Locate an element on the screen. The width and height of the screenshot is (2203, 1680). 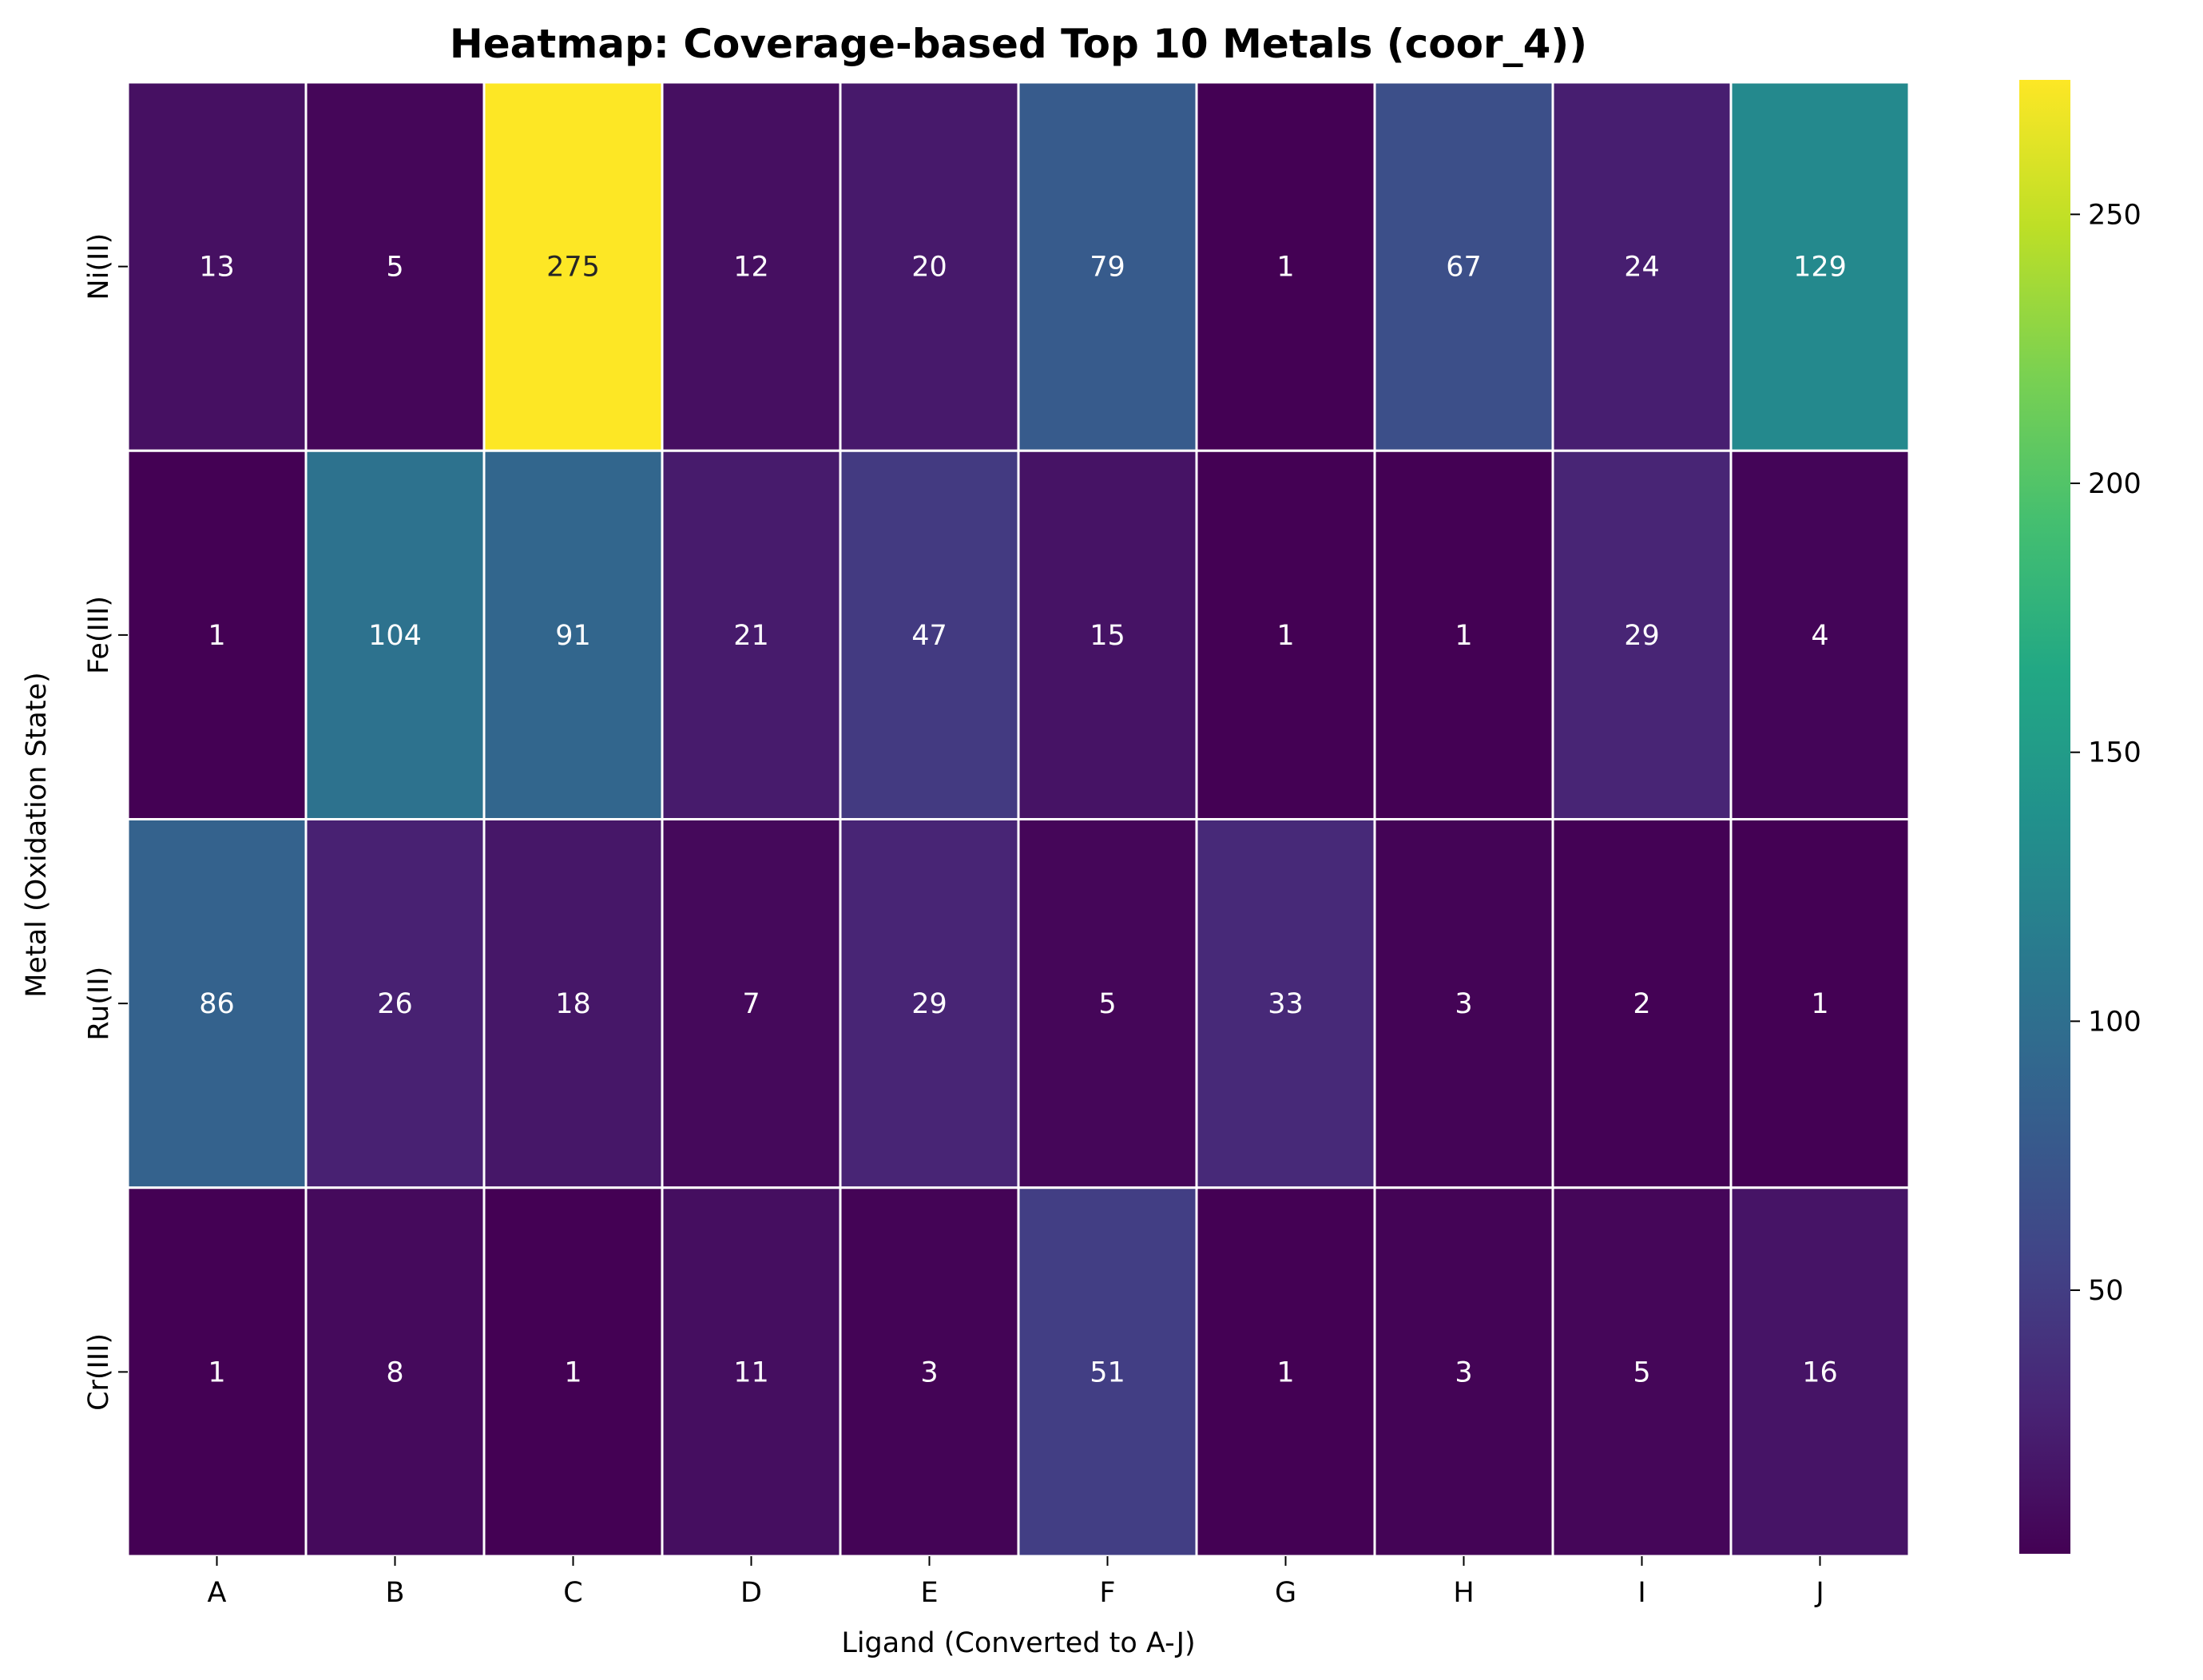
colorbar-tick-label: 200 is located at coordinates (2115, 484).